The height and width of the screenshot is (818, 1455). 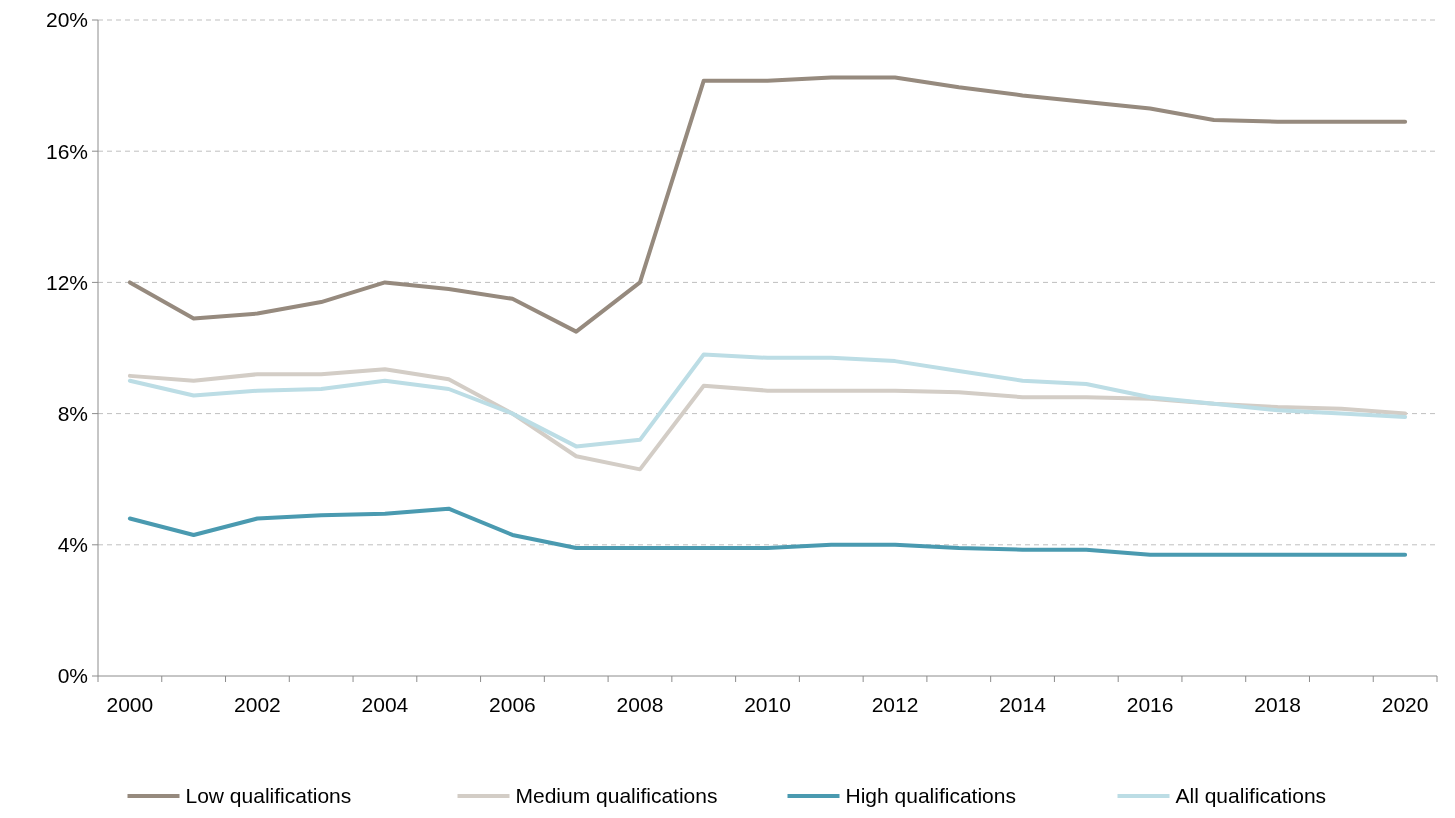 What do you see at coordinates (268, 796) in the screenshot?
I see `legend-label: Low qualifications` at bounding box center [268, 796].